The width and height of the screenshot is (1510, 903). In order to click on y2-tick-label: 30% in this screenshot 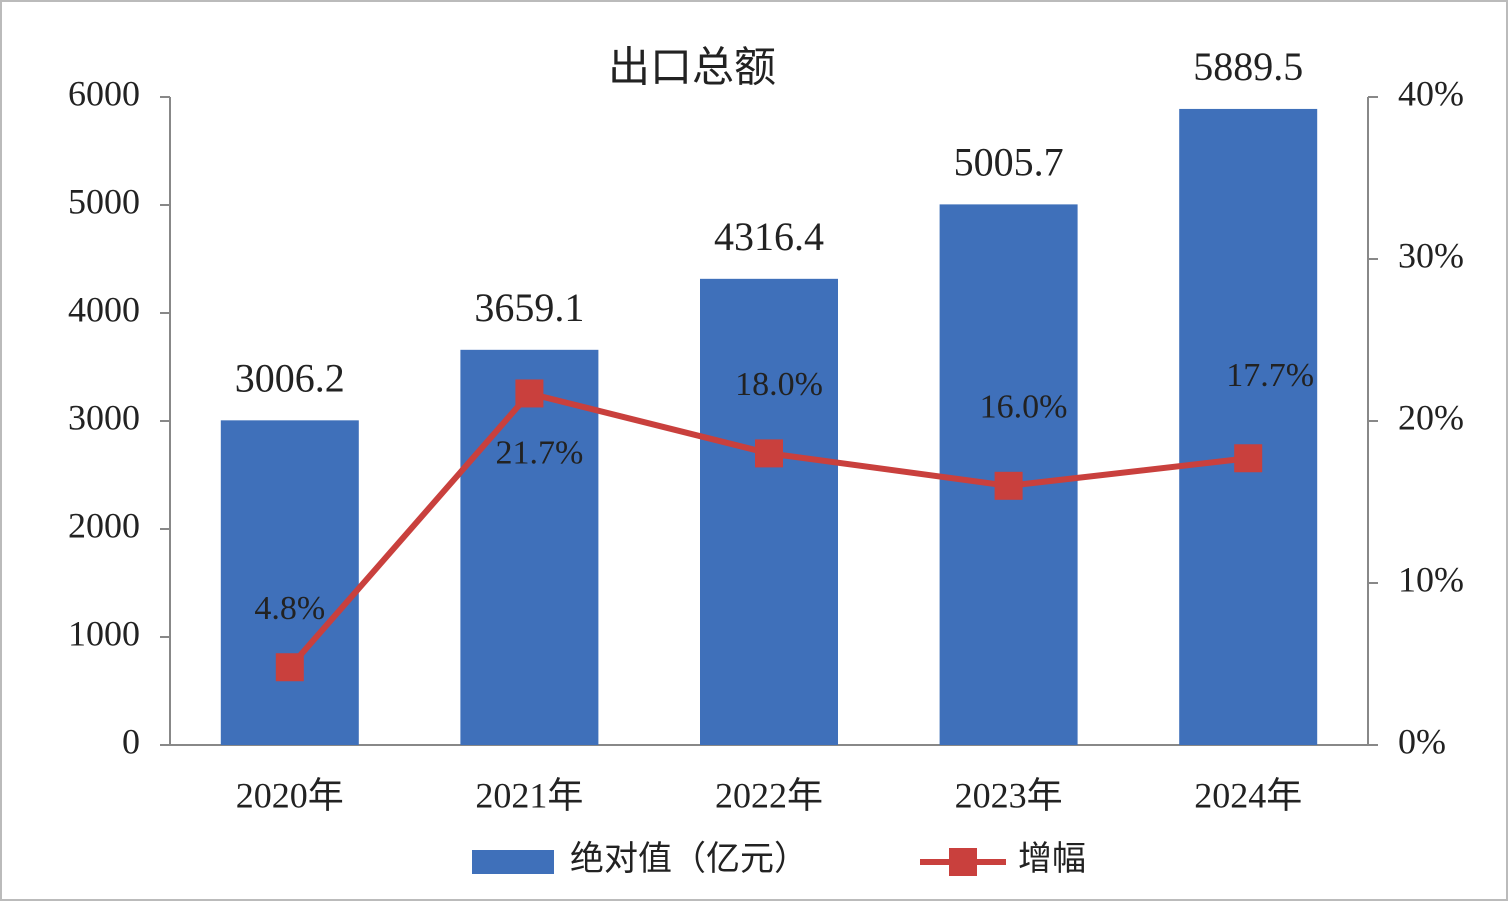, I will do `click(1431, 255)`.